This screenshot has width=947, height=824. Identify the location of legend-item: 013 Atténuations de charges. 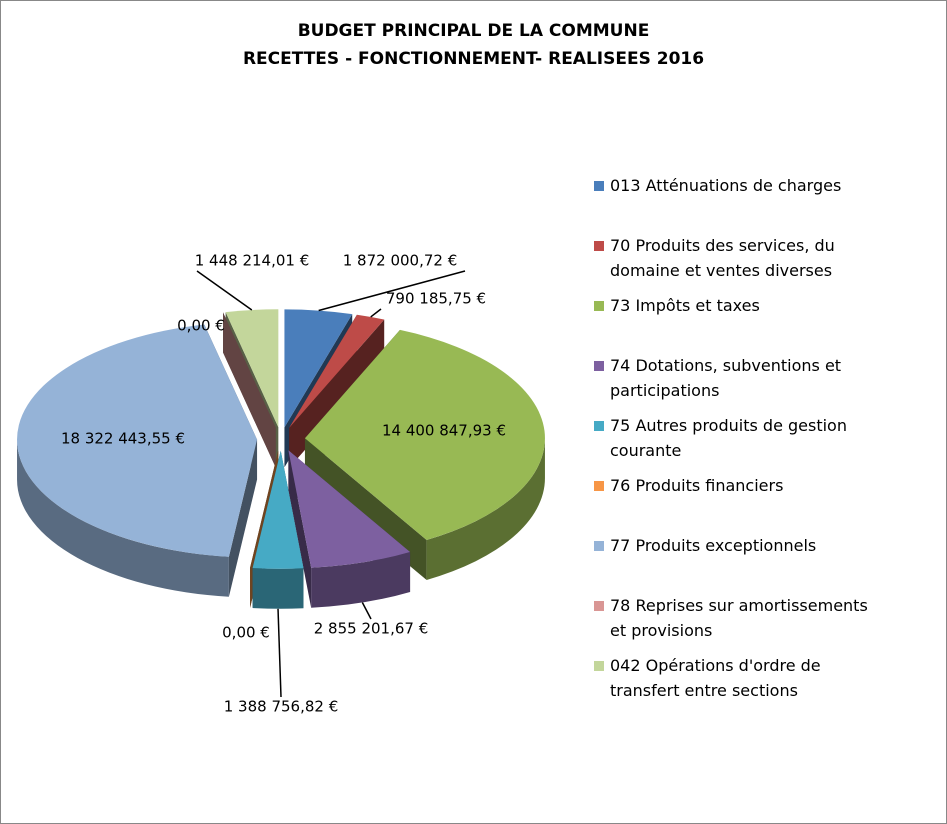
(739, 185).